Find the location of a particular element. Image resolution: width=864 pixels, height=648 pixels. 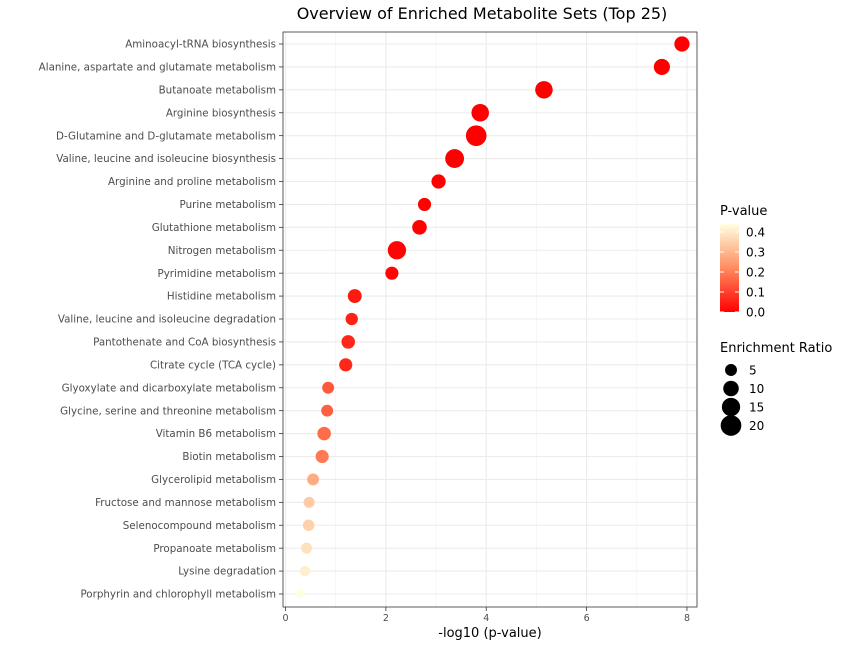

y-tick-label: Glyoxylate and dicarboxylate metabolism is located at coordinates (169, 388).